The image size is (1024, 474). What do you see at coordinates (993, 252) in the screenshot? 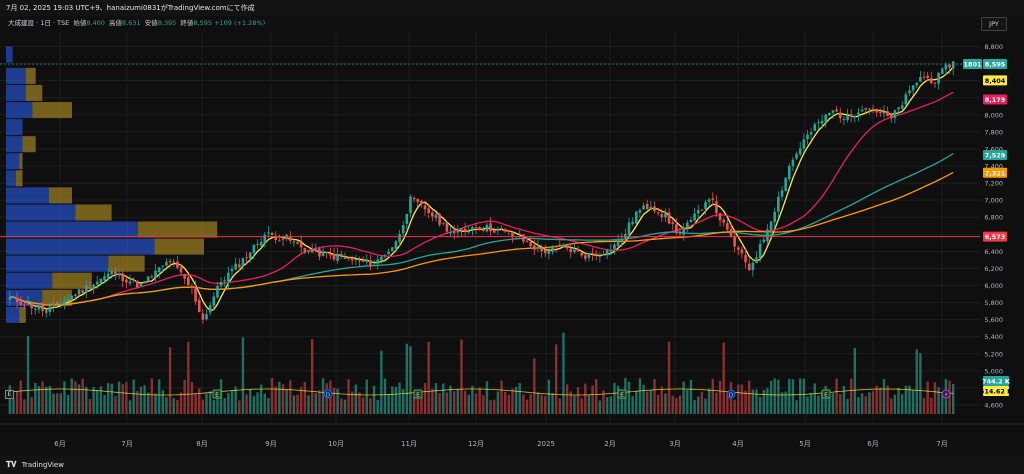
I see `y-tick-label: 6,400` at bounding box center [993, 252].